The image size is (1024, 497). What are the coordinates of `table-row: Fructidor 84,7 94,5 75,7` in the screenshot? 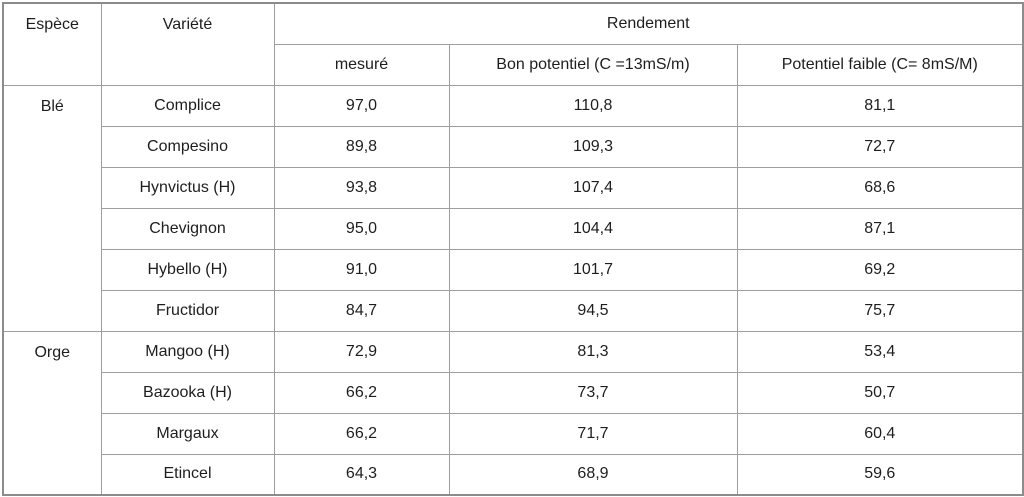 It's located at (513, 310).